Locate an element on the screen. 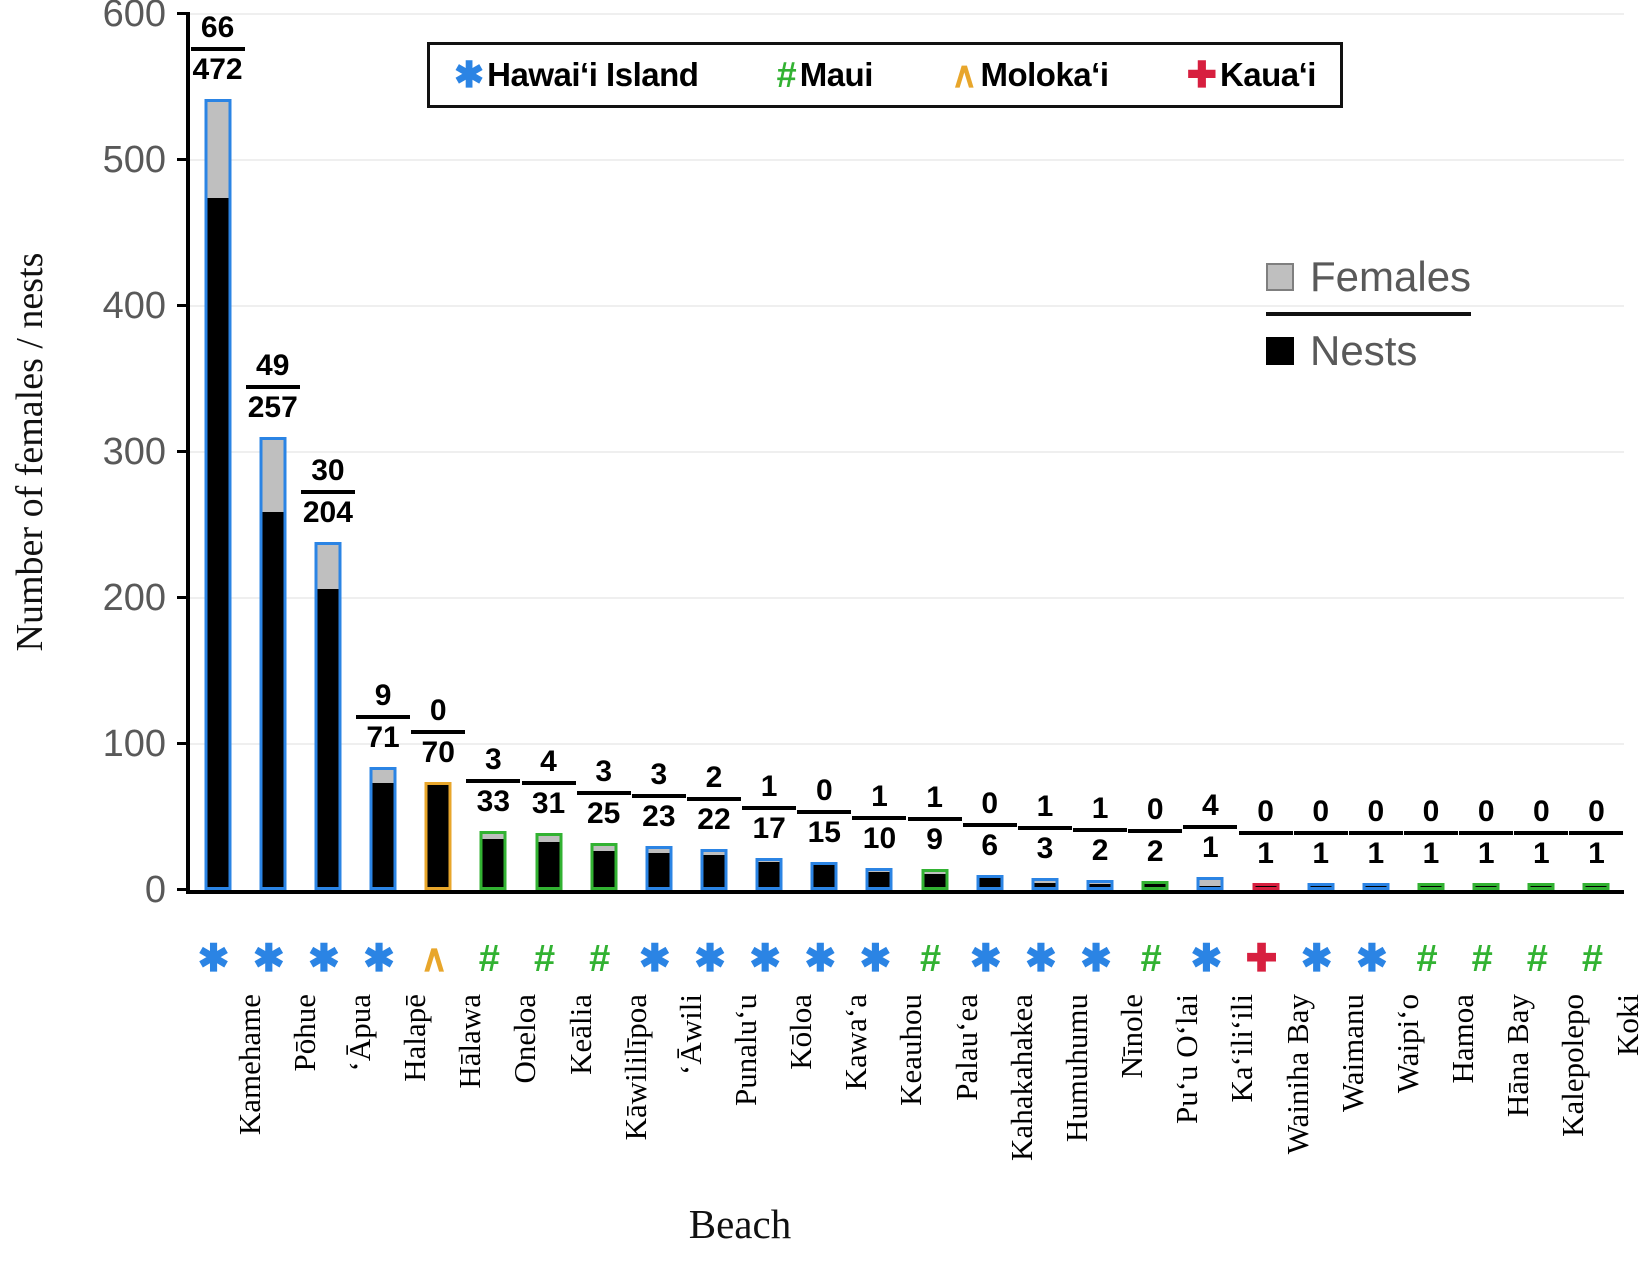  fraction-females-value: 2 is located at coordinates (713, 781).